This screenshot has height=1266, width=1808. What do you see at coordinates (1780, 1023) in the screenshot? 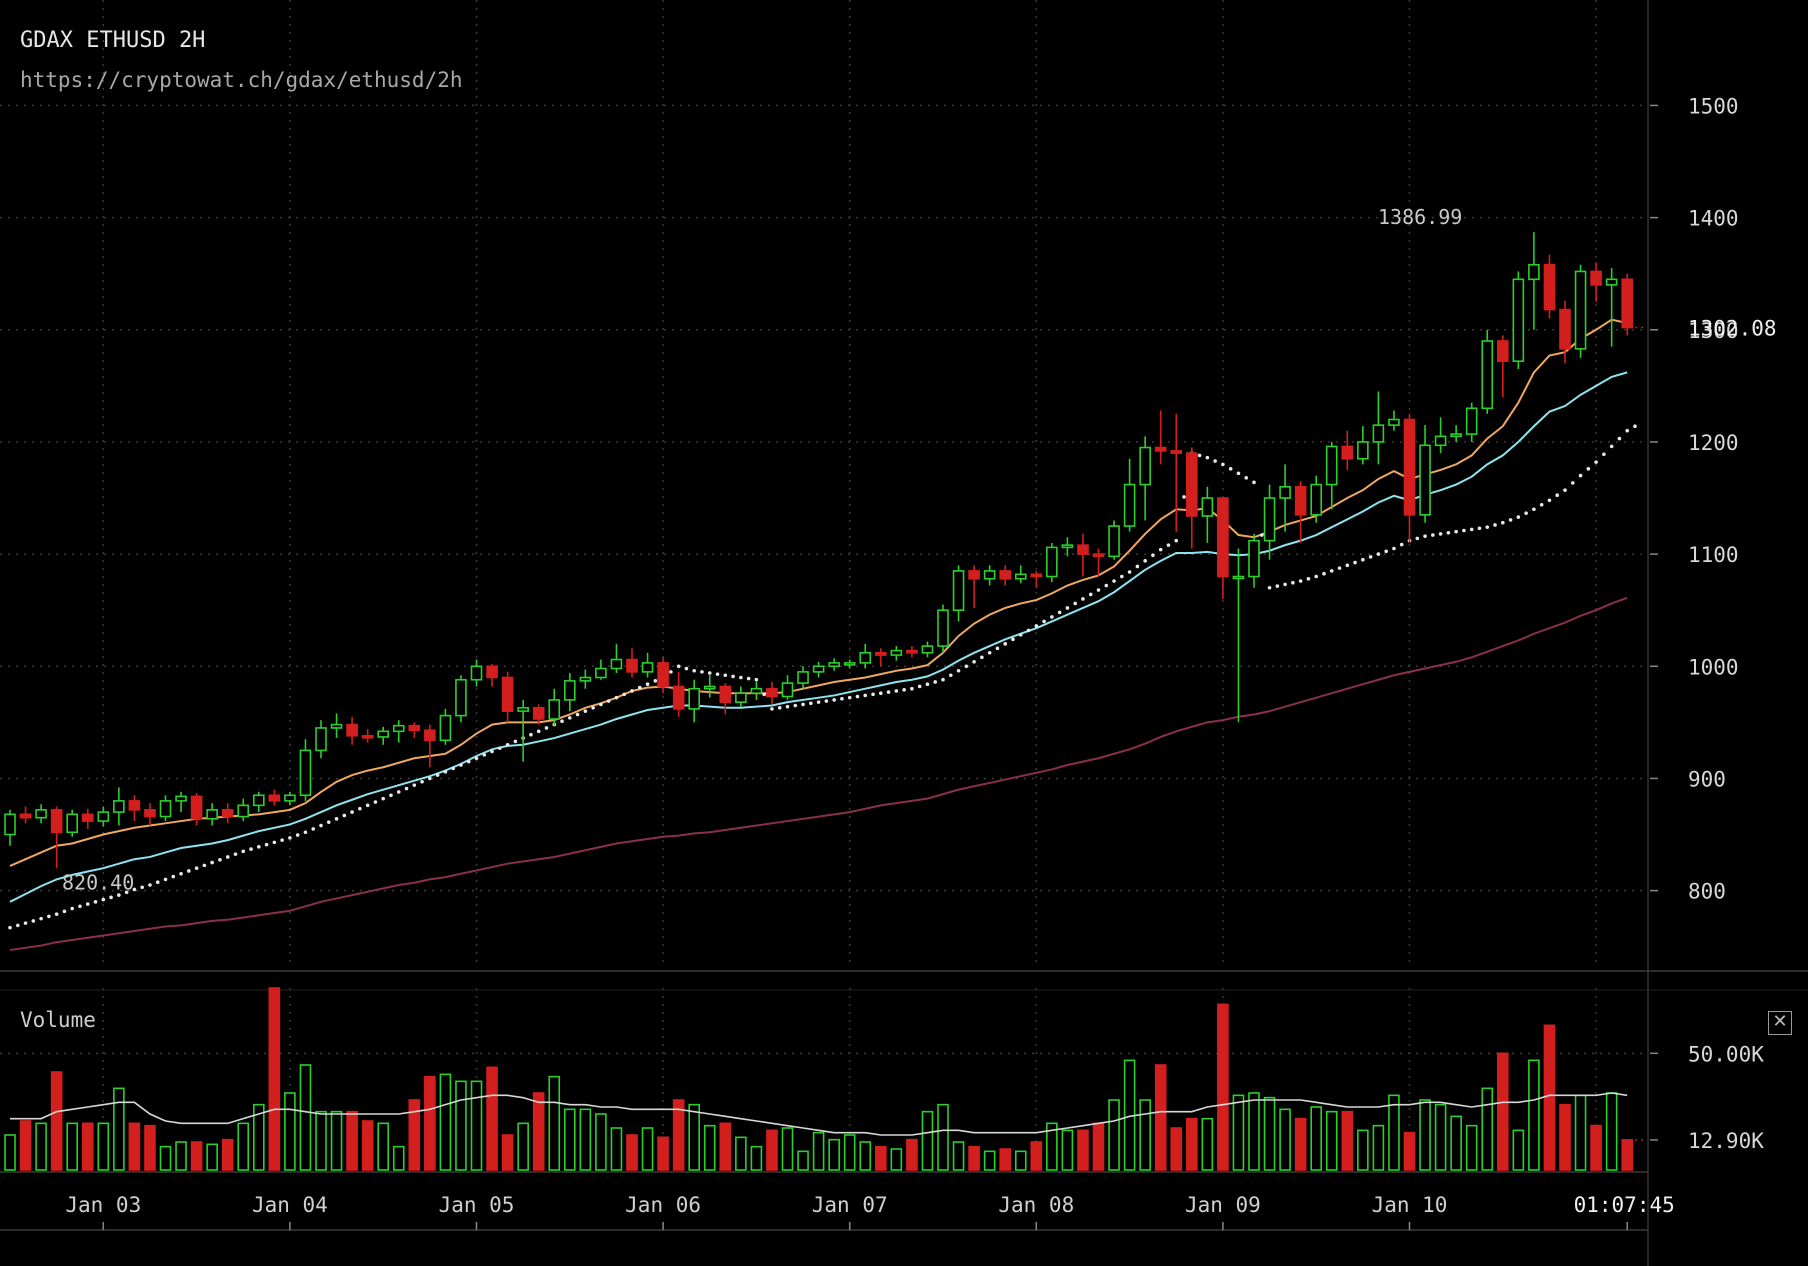
I see `close-icon: ✕` at bounding box center [1780, 1023].